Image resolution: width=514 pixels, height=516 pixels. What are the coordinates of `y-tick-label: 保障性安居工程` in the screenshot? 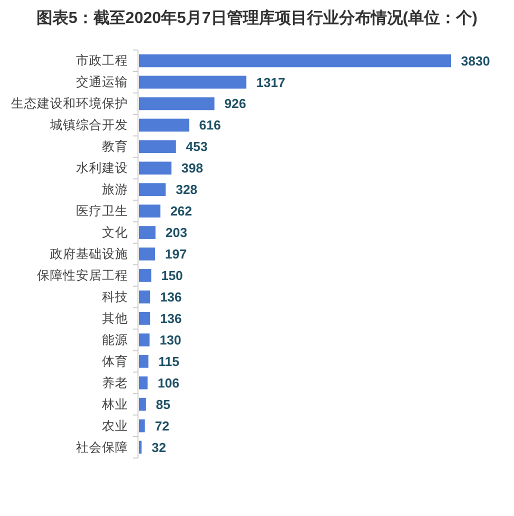 It's located at (82, 274).